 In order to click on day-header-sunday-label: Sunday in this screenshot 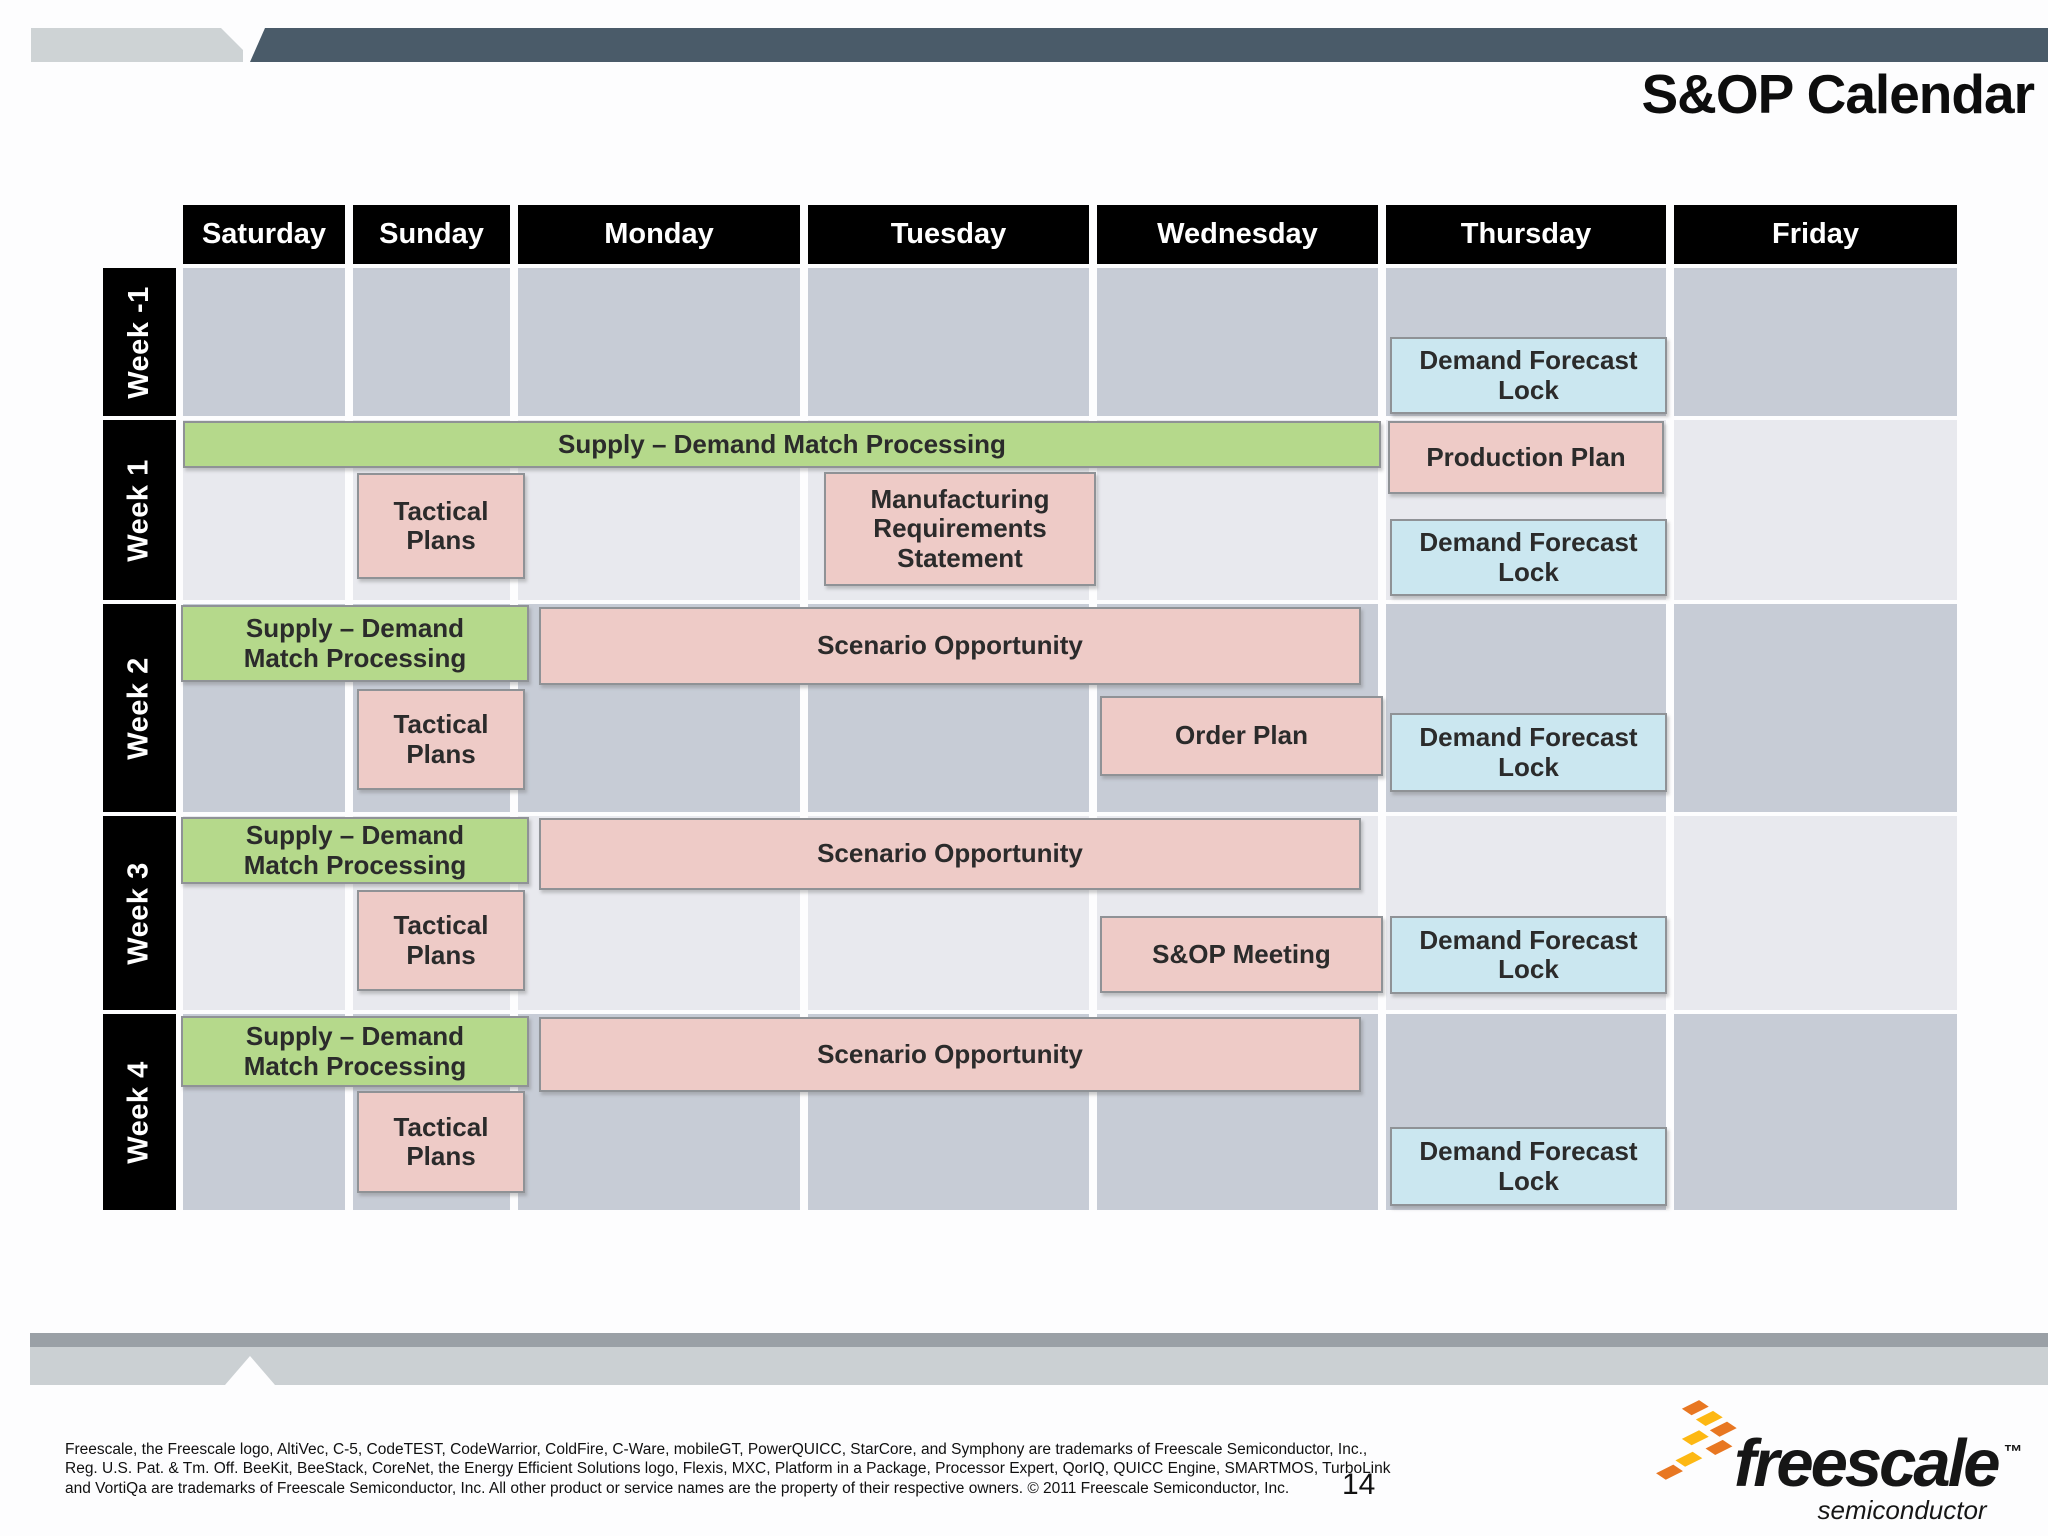, I will do `click(431, 234)`.